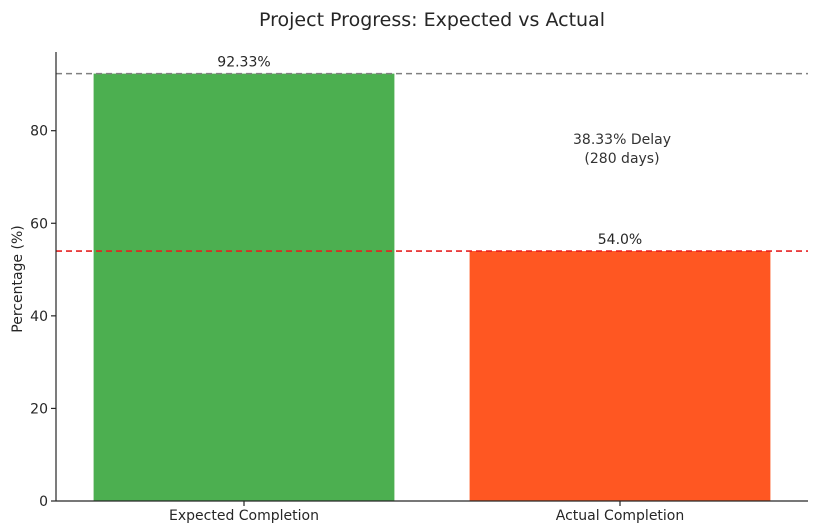 This screenshot has width=818, height=532. I want to click on y-tick-label: 60, so click(39, 224).